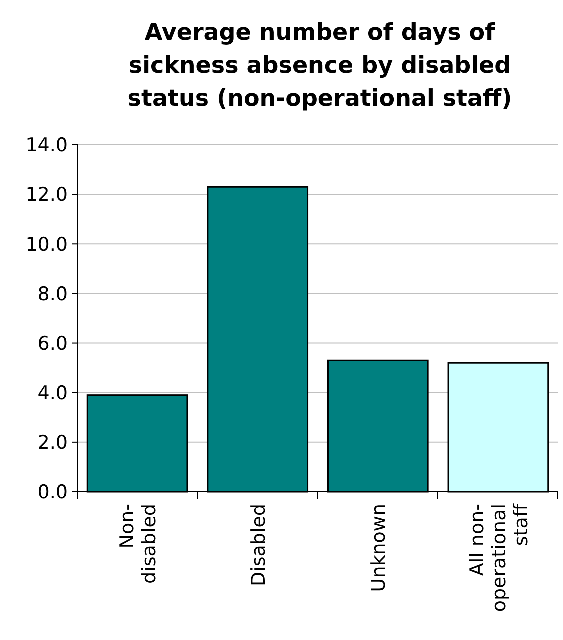 This screenshot has width=563, height=640. What do you see at coordinates (379, 548) in the screenshot?
I see `x-tick-label: Unknown` at bounding box center [379, 548].